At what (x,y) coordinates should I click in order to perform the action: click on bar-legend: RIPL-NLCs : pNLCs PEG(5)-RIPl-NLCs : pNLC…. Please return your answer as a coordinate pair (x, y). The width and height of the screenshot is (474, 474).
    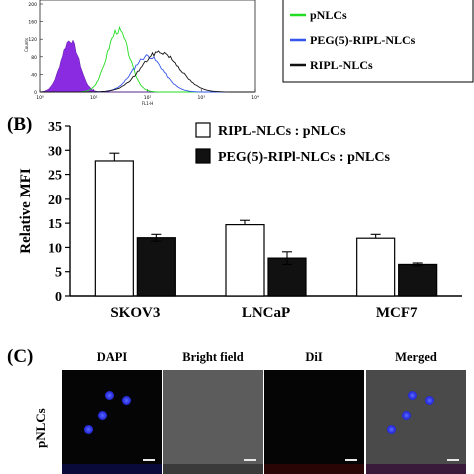
    Looking at the image, I should click on (292, 143).